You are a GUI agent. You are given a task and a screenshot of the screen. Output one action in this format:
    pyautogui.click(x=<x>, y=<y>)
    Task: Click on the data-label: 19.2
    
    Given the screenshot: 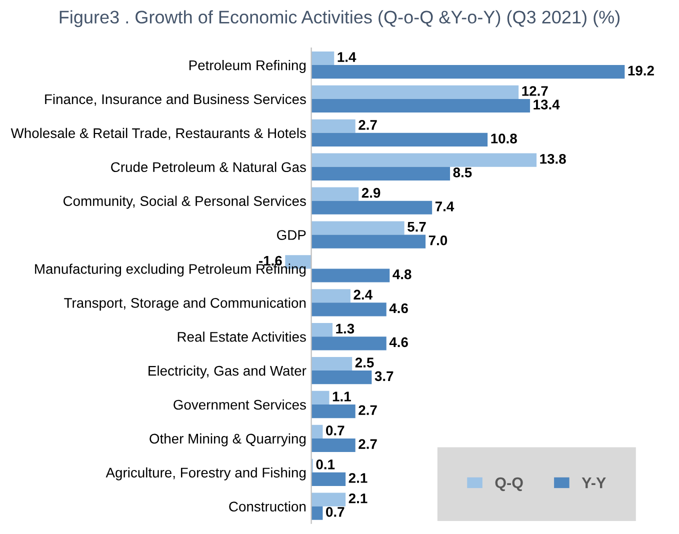 What is the action you would take?
    pyautogui.click(x=641, y=71)
    